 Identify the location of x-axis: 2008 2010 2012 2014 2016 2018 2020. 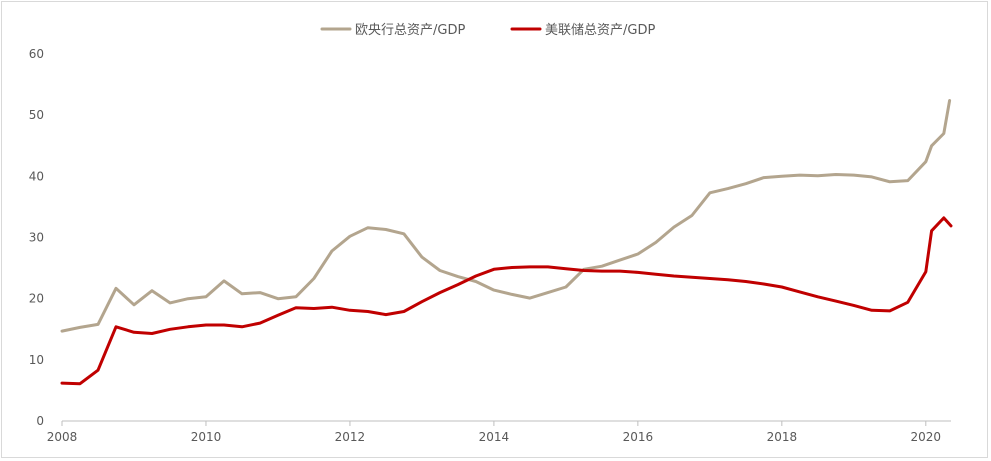
(499, 432).